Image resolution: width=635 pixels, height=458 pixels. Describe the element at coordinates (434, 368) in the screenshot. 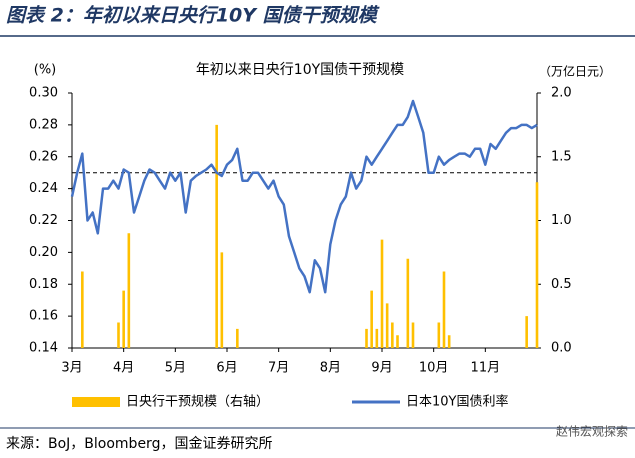

I see `x-tick-label: 10月` at that location.